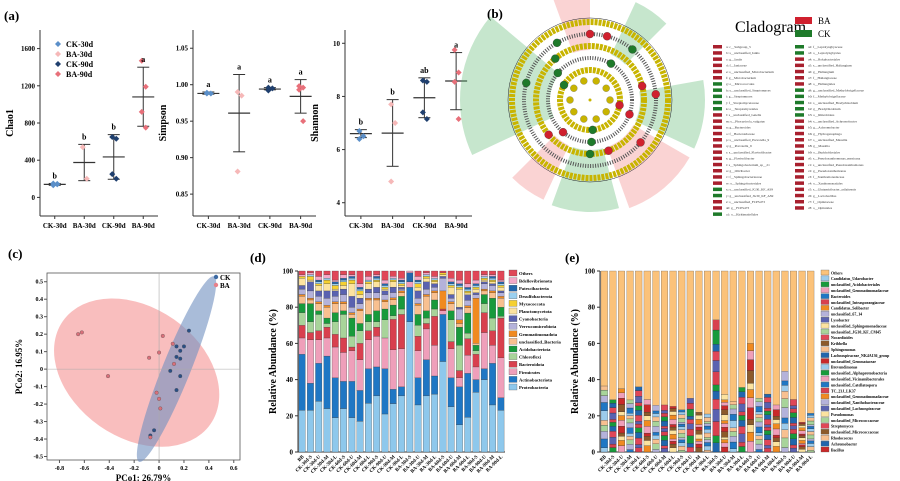 Image resolution: width=900 pixels, height=481 pixels. What do you see at coordinates (39, 440) in the screenshot?
I see `y-tick-label: -0.4` at bounding box center [39, 440].